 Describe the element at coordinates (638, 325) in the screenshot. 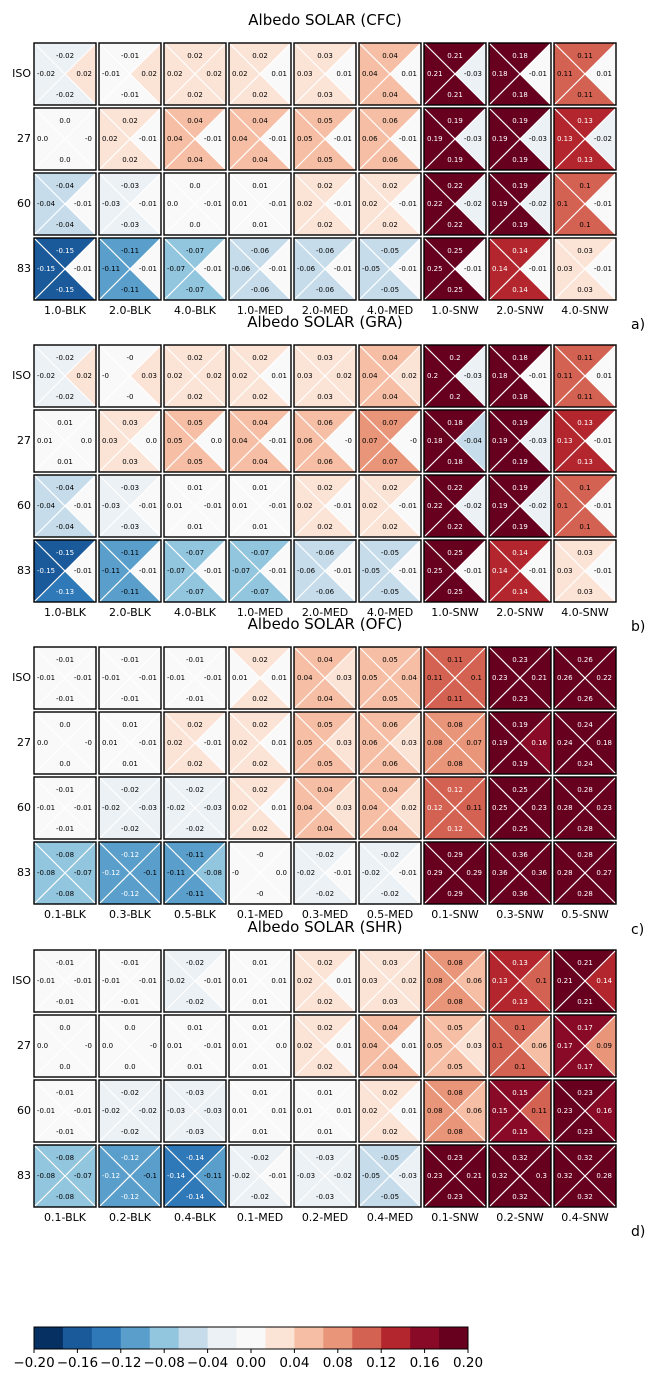

I see `panel-label: a)` at that location.